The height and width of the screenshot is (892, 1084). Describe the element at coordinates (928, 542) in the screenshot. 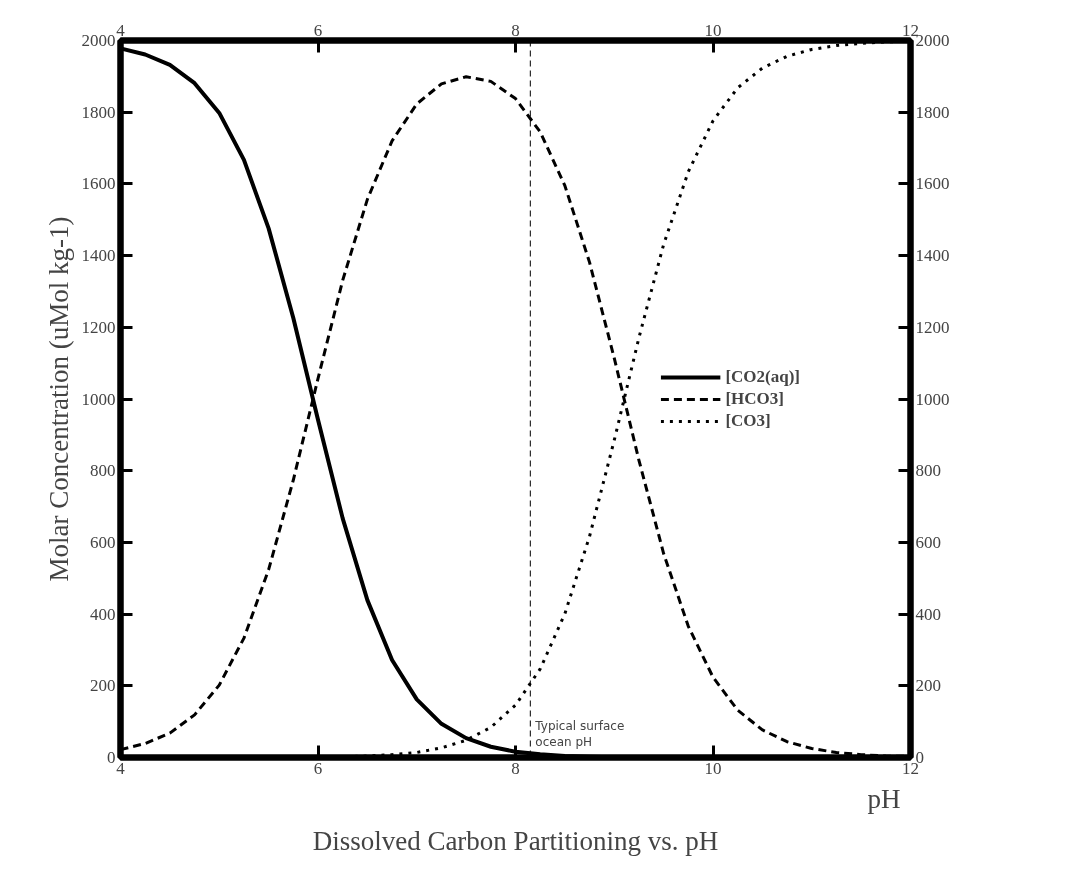

I see `y2-tick-label: 600` at that location.